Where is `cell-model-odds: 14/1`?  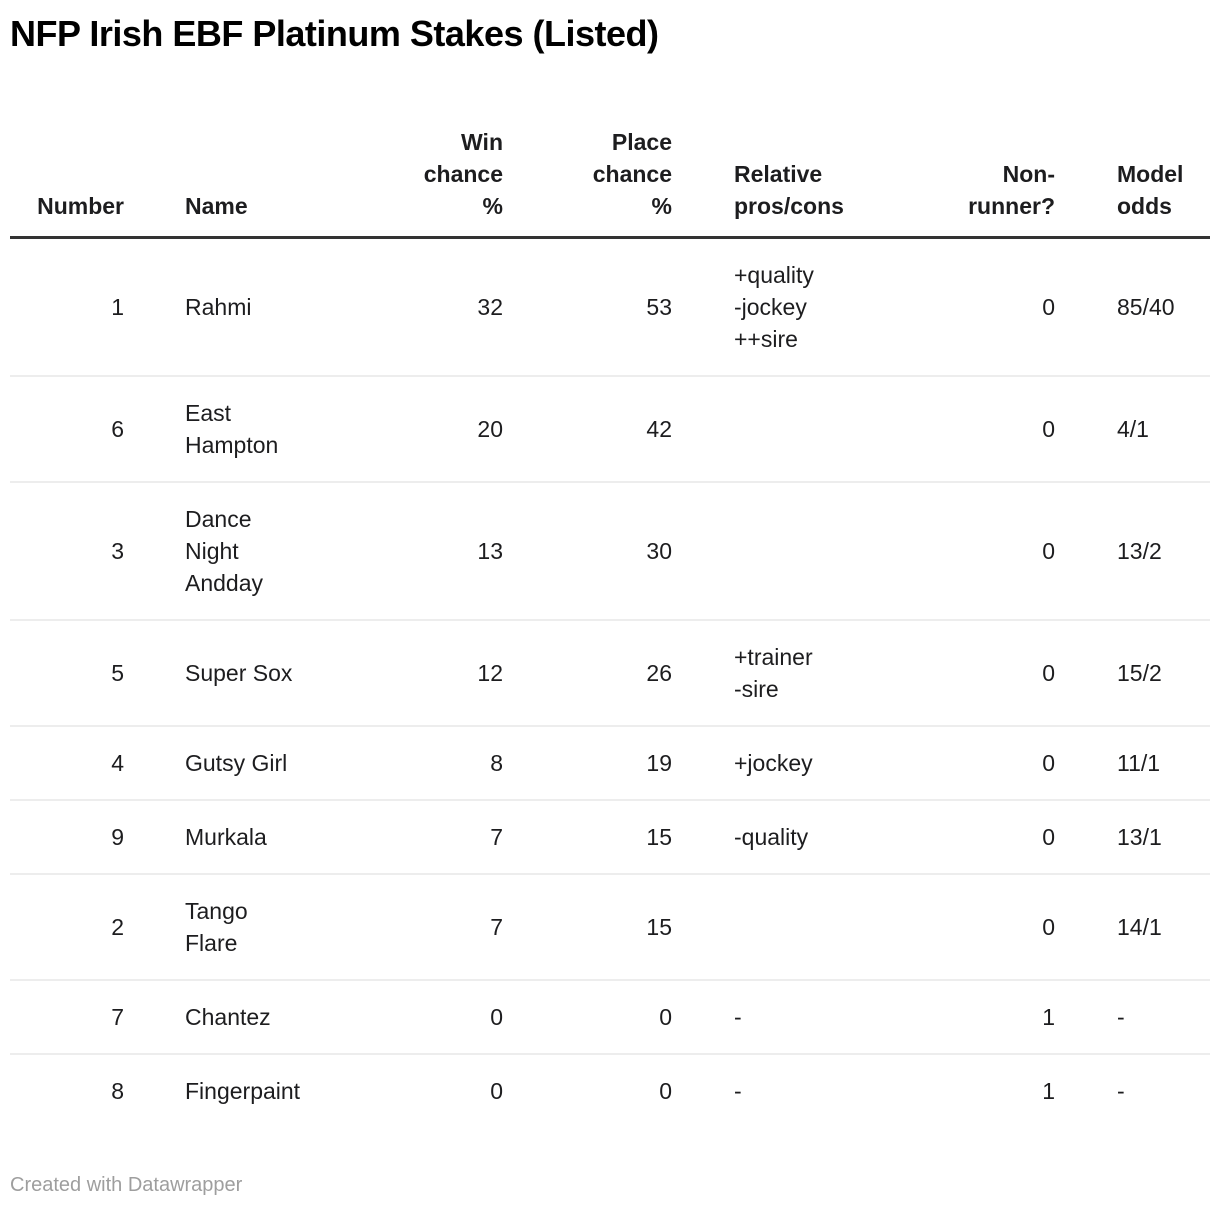 cell-model-odds: 14/1 is located at coordinates (1132, 927).